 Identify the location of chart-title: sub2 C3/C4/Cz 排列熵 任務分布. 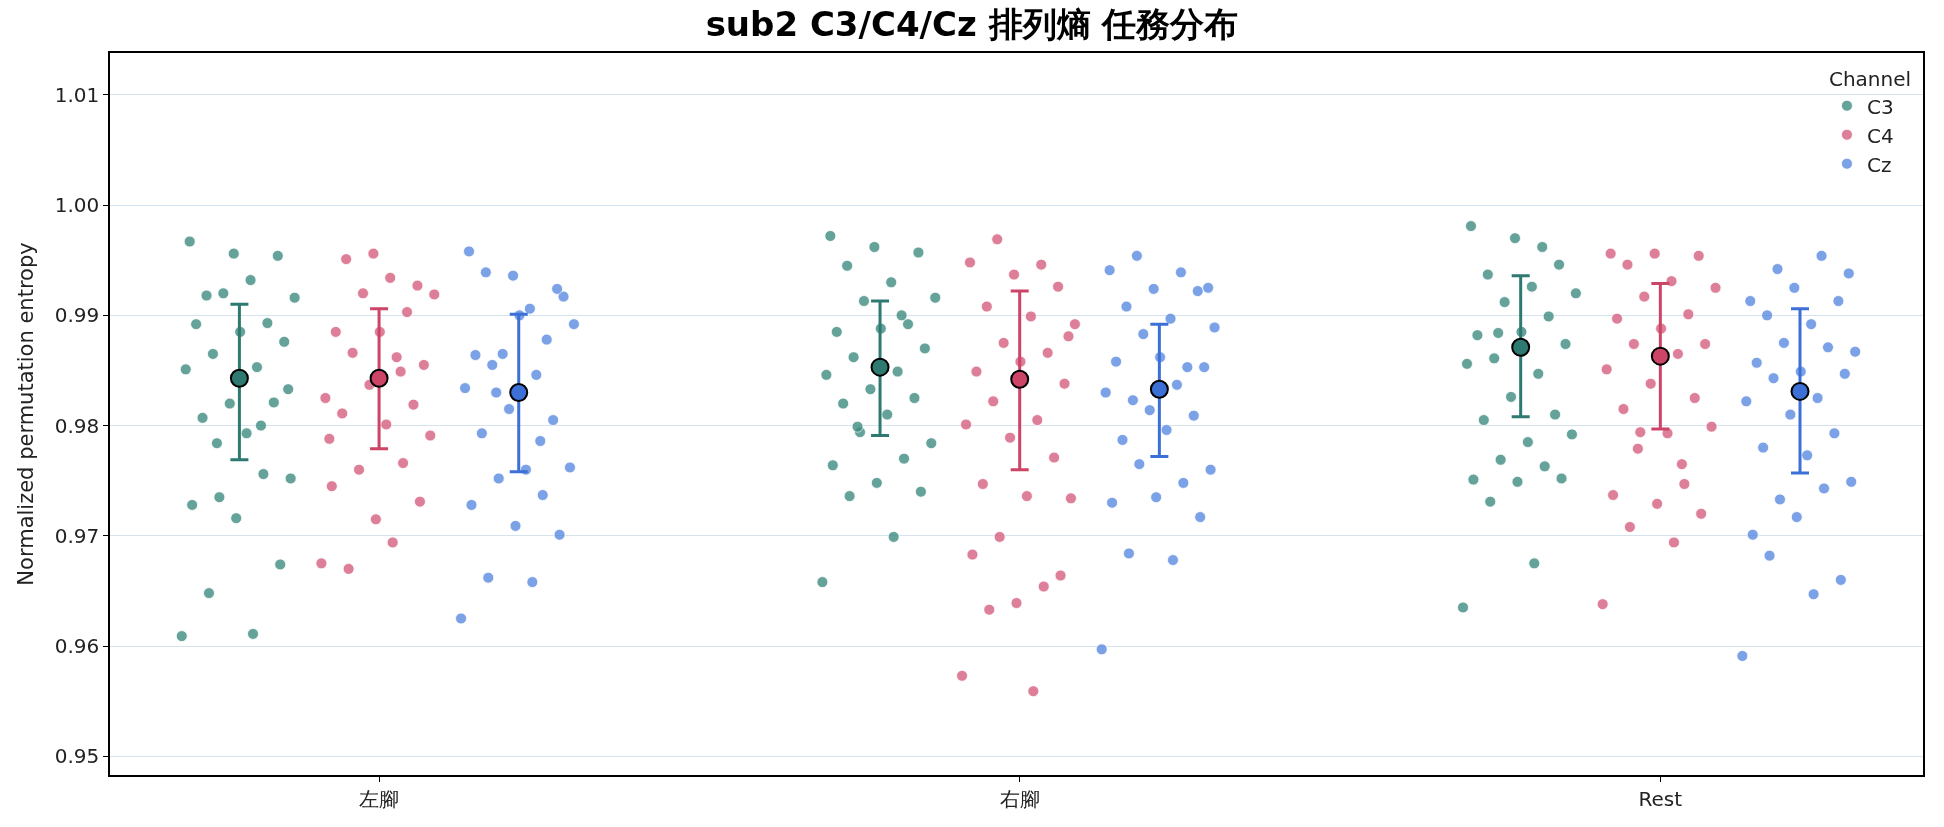
(972, 24).